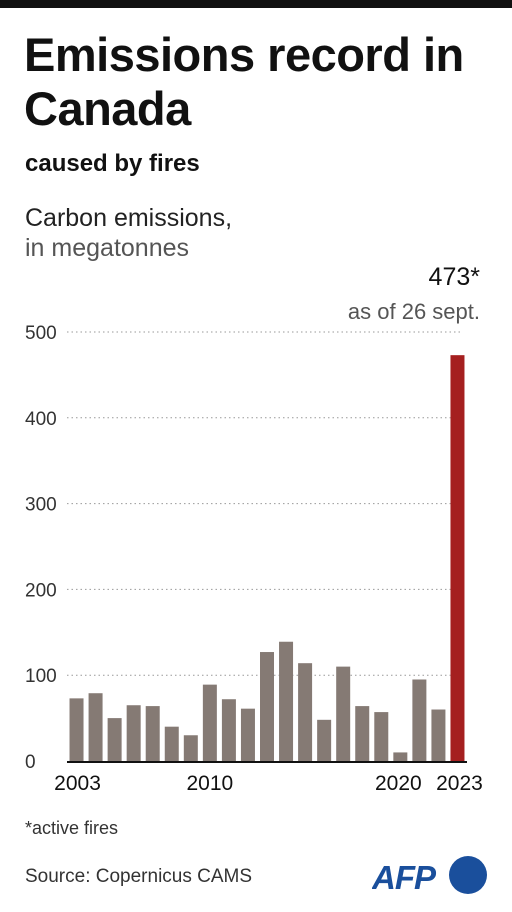  I want to click on x-tick-label: 2003, so click(77, 783).